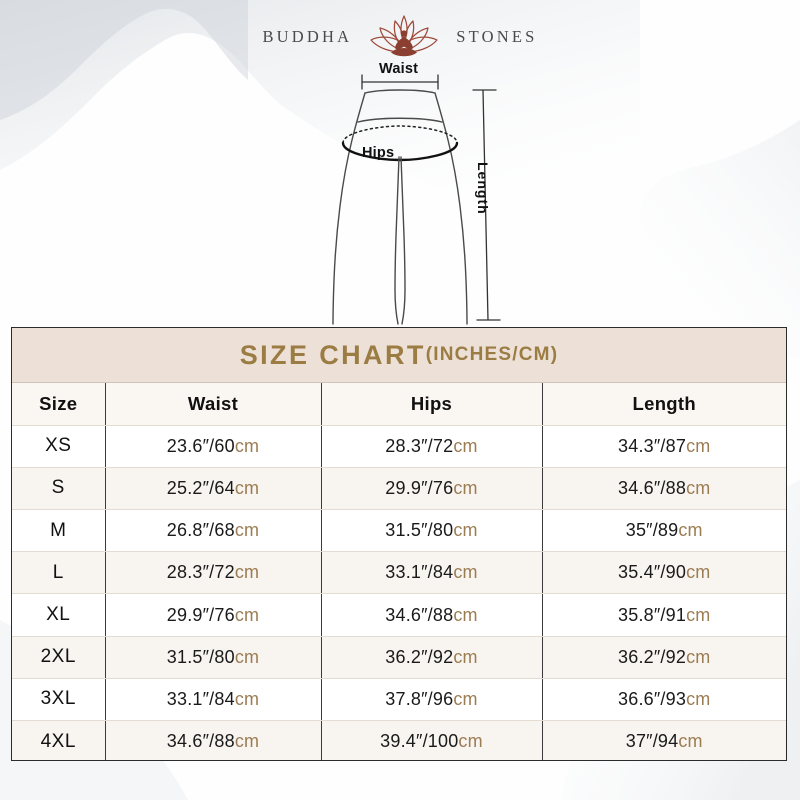  What do you see at coordinates (432, 404) in the screenshot?
I see `column-header-hips: Hips` at bounding box center [432, 404].